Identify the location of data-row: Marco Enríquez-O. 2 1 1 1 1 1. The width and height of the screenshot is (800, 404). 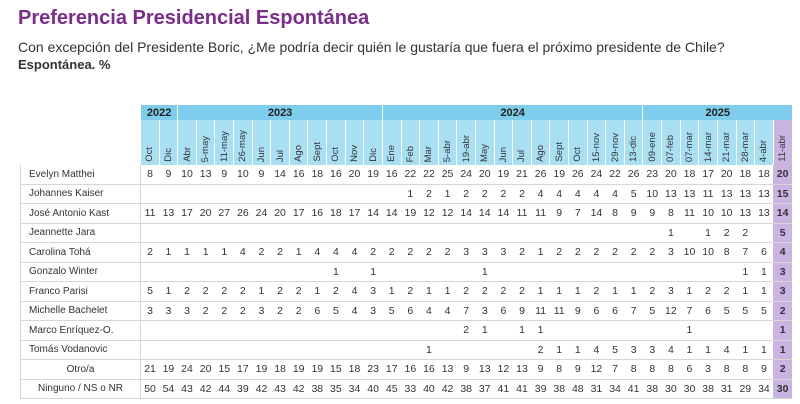
(406, 330).